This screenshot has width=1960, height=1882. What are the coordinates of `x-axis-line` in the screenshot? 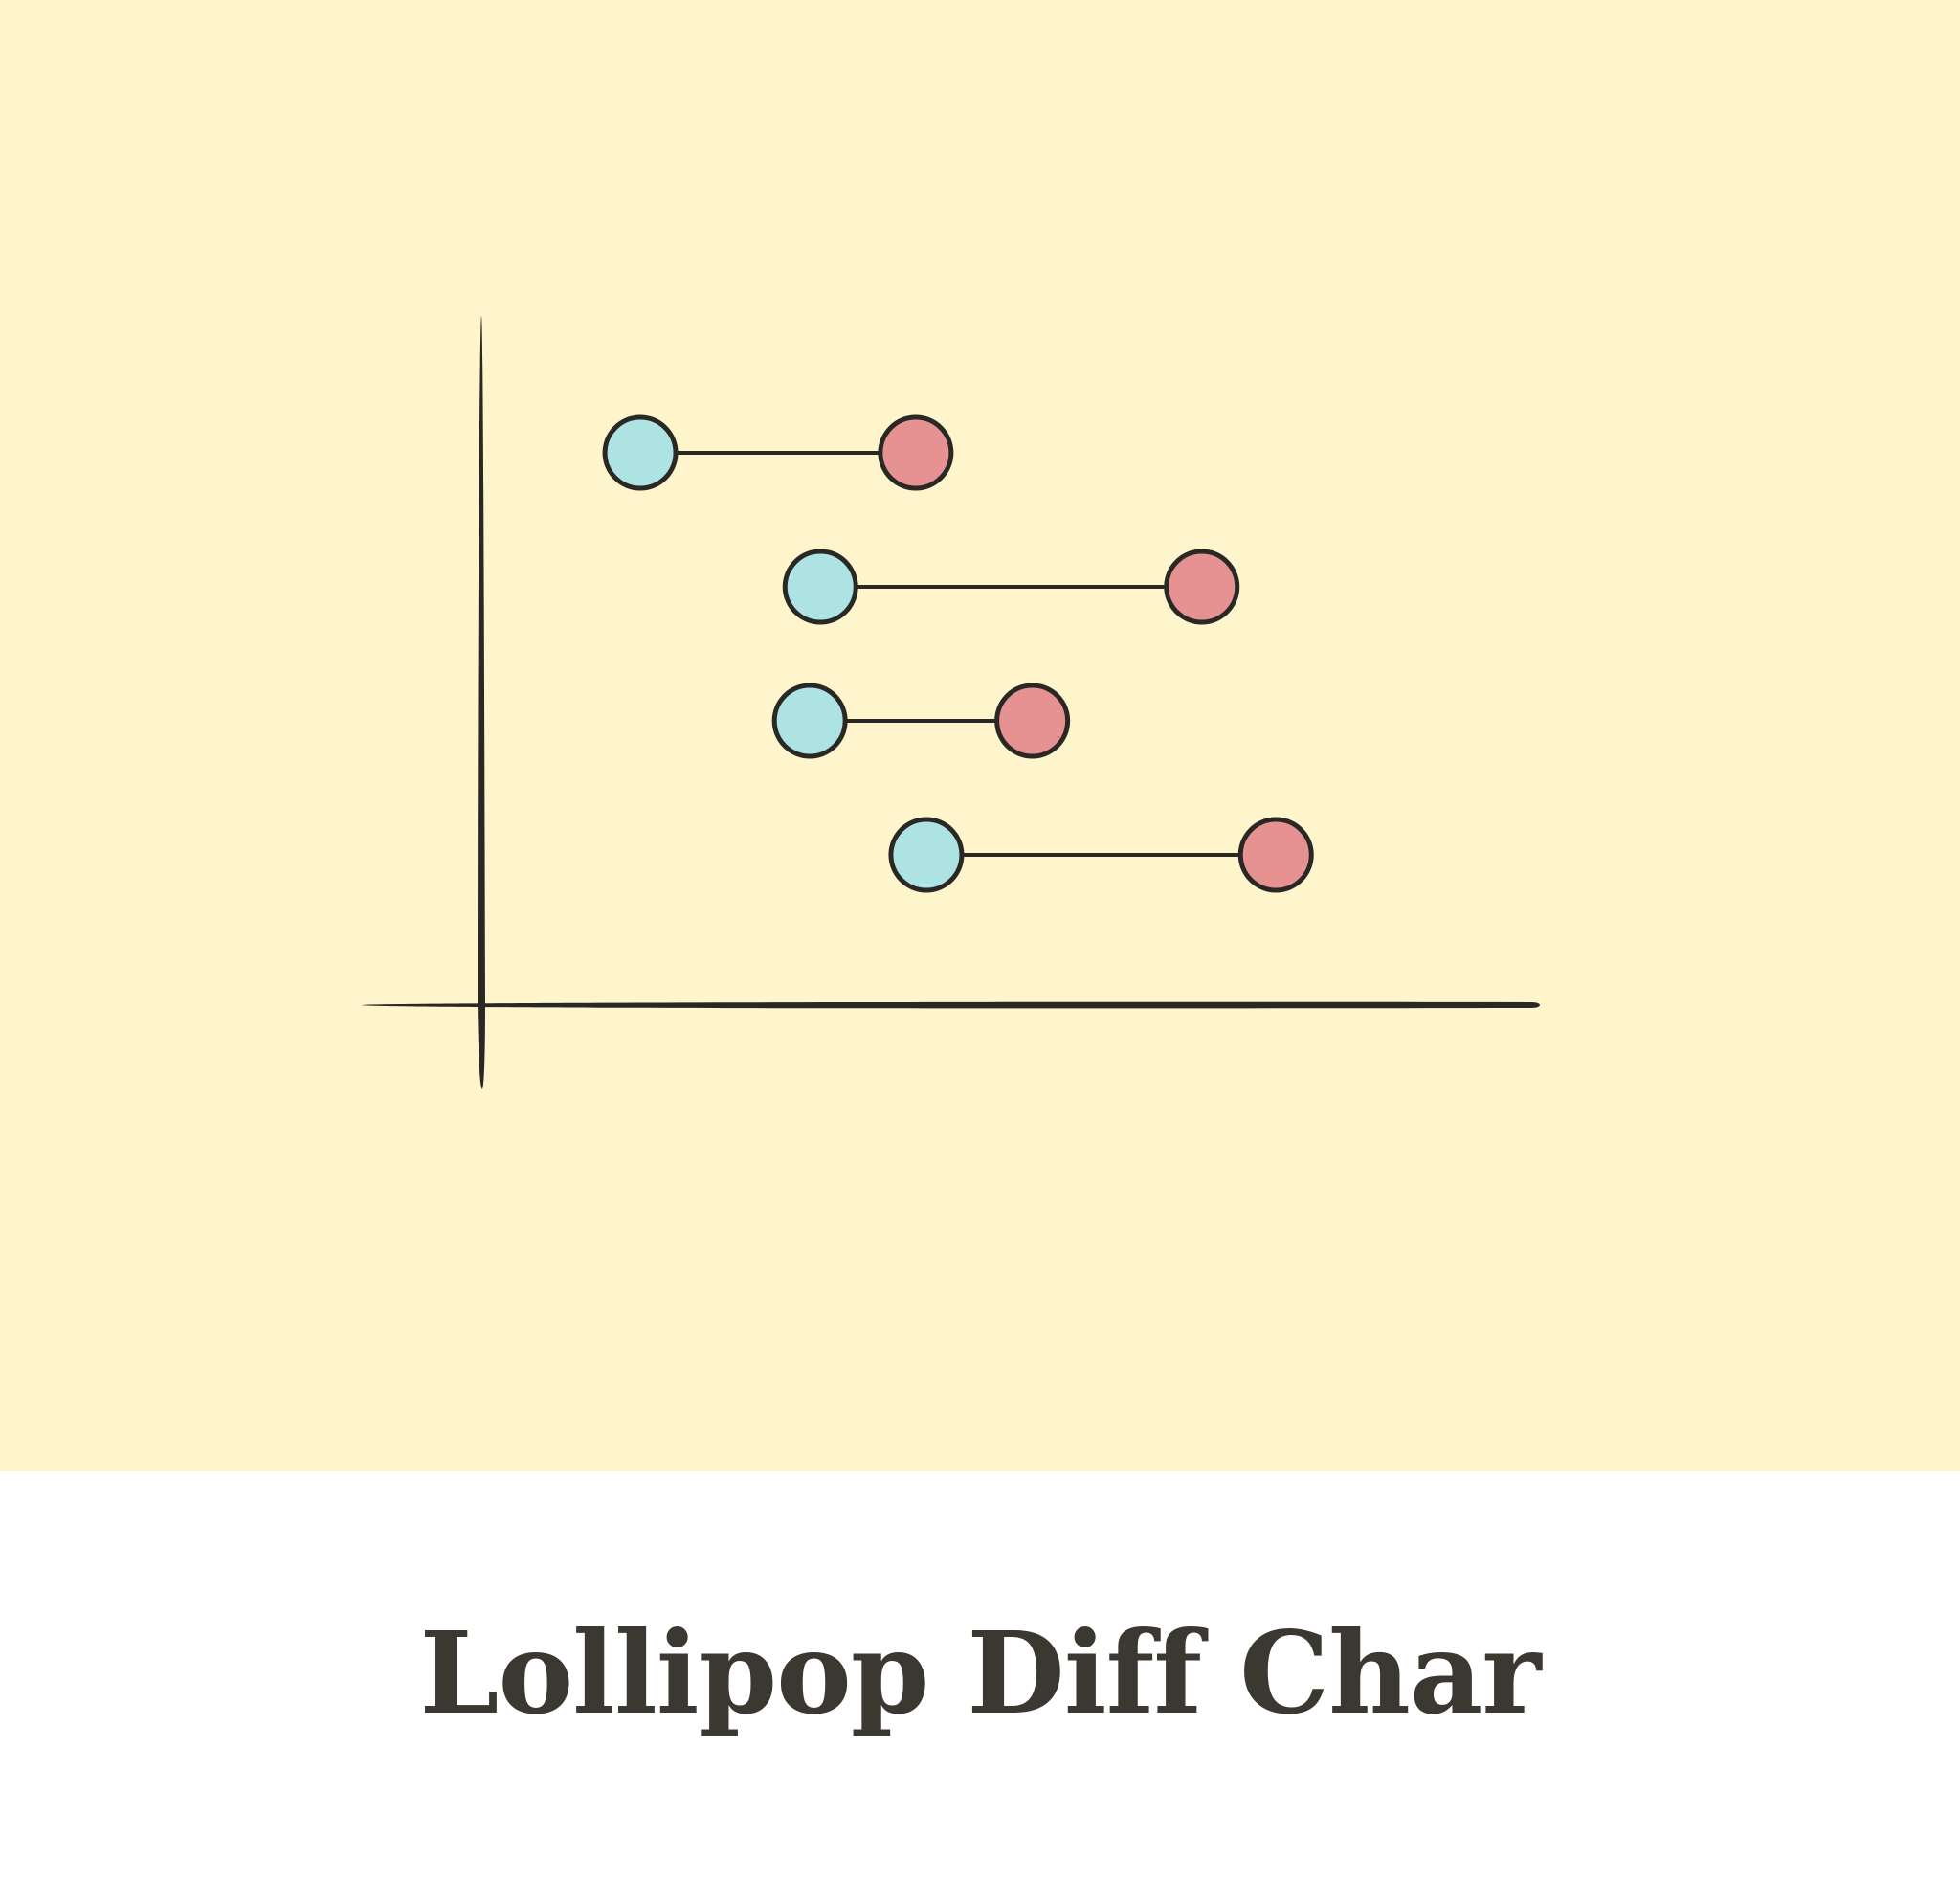 It's located at (951, 1005).